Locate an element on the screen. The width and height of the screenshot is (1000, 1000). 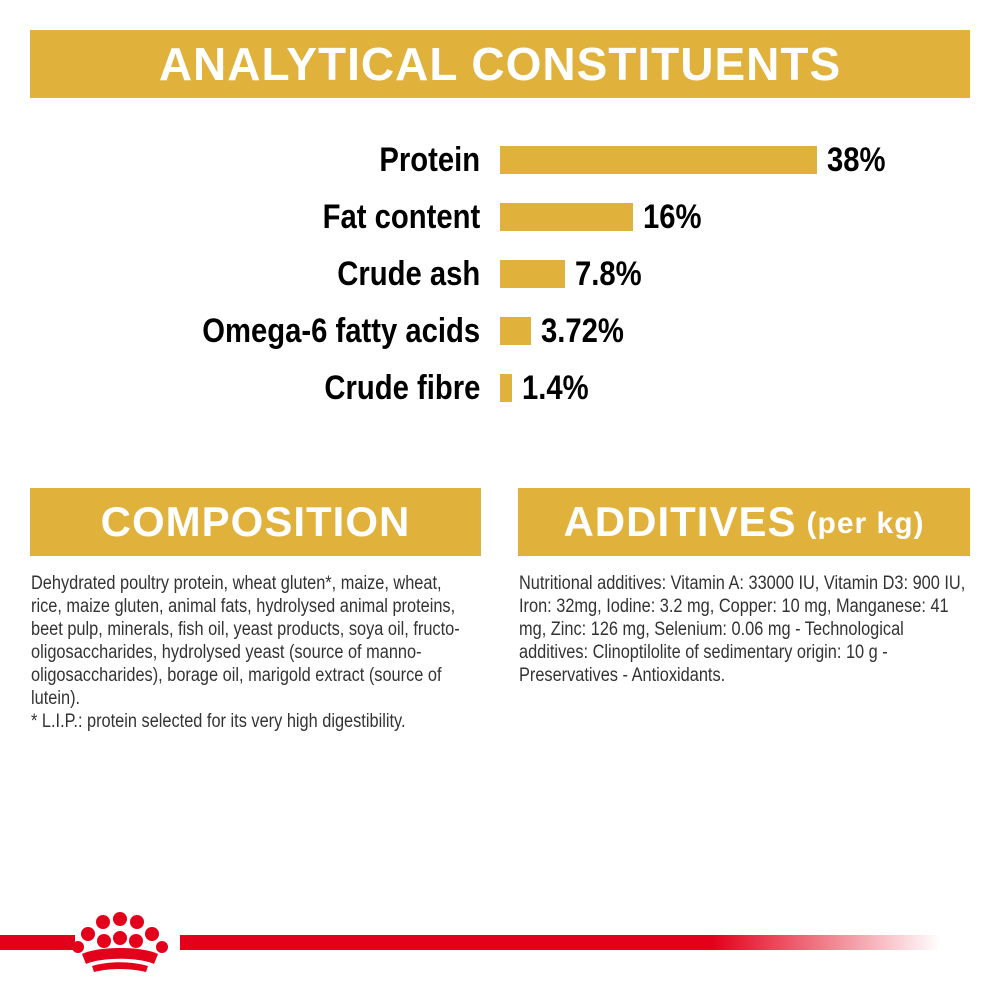
bar-value-label: 7.8% is located at coordinates (608, 274).